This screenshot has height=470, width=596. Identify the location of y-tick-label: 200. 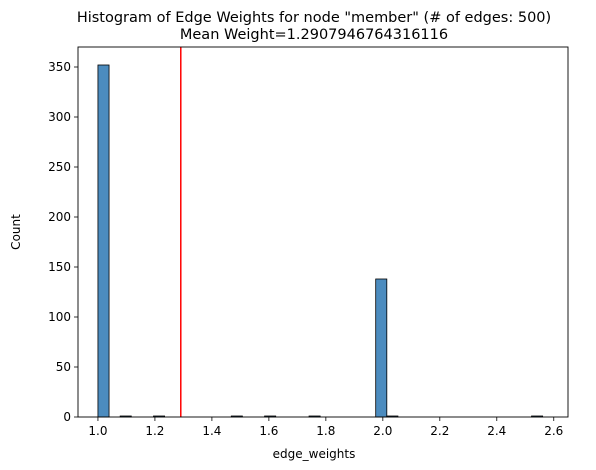
(59, 217).